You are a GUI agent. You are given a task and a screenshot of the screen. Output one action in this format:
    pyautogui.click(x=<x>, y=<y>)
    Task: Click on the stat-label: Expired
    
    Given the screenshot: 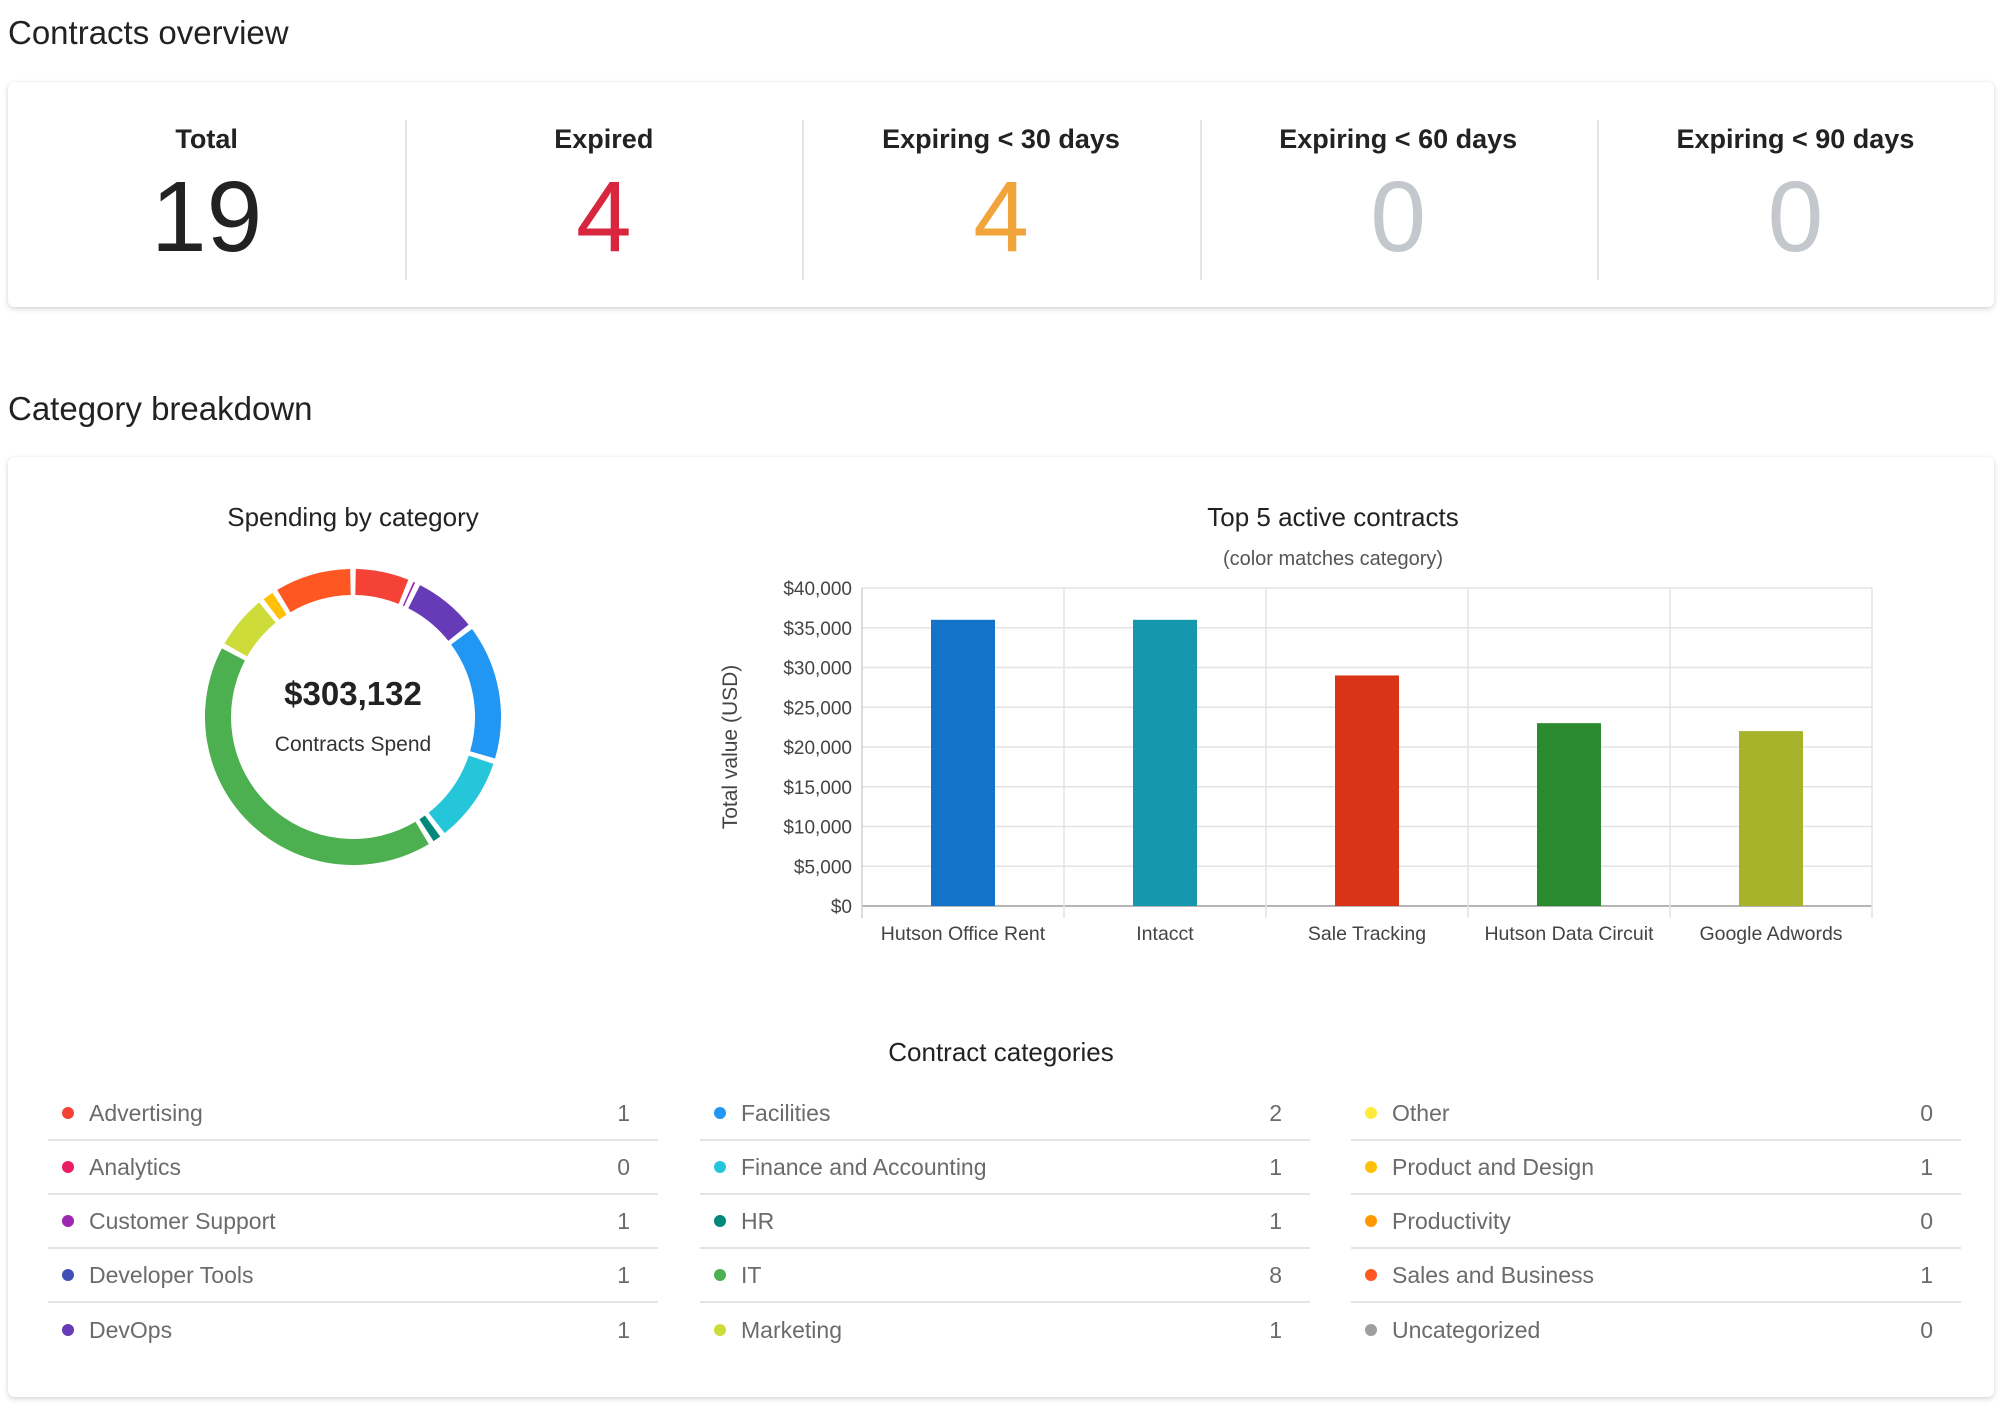 What is the action you would take?
    pyautogui.click(x=604, y=139)
    